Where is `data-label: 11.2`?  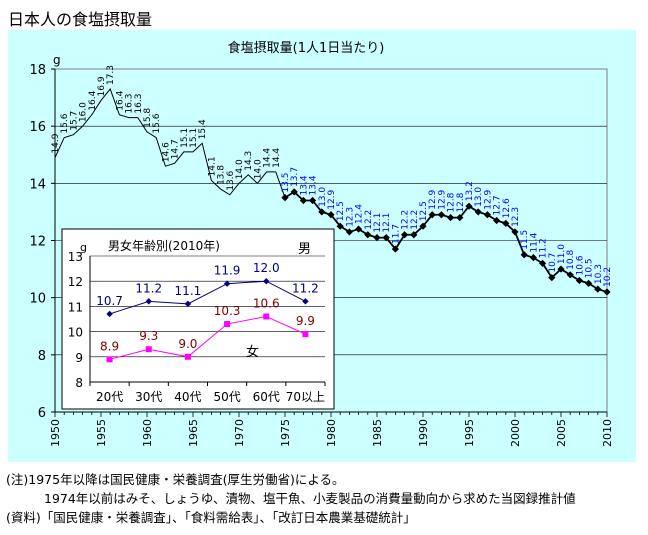 data-label: 11.2 is located at coordinates (544, 248).